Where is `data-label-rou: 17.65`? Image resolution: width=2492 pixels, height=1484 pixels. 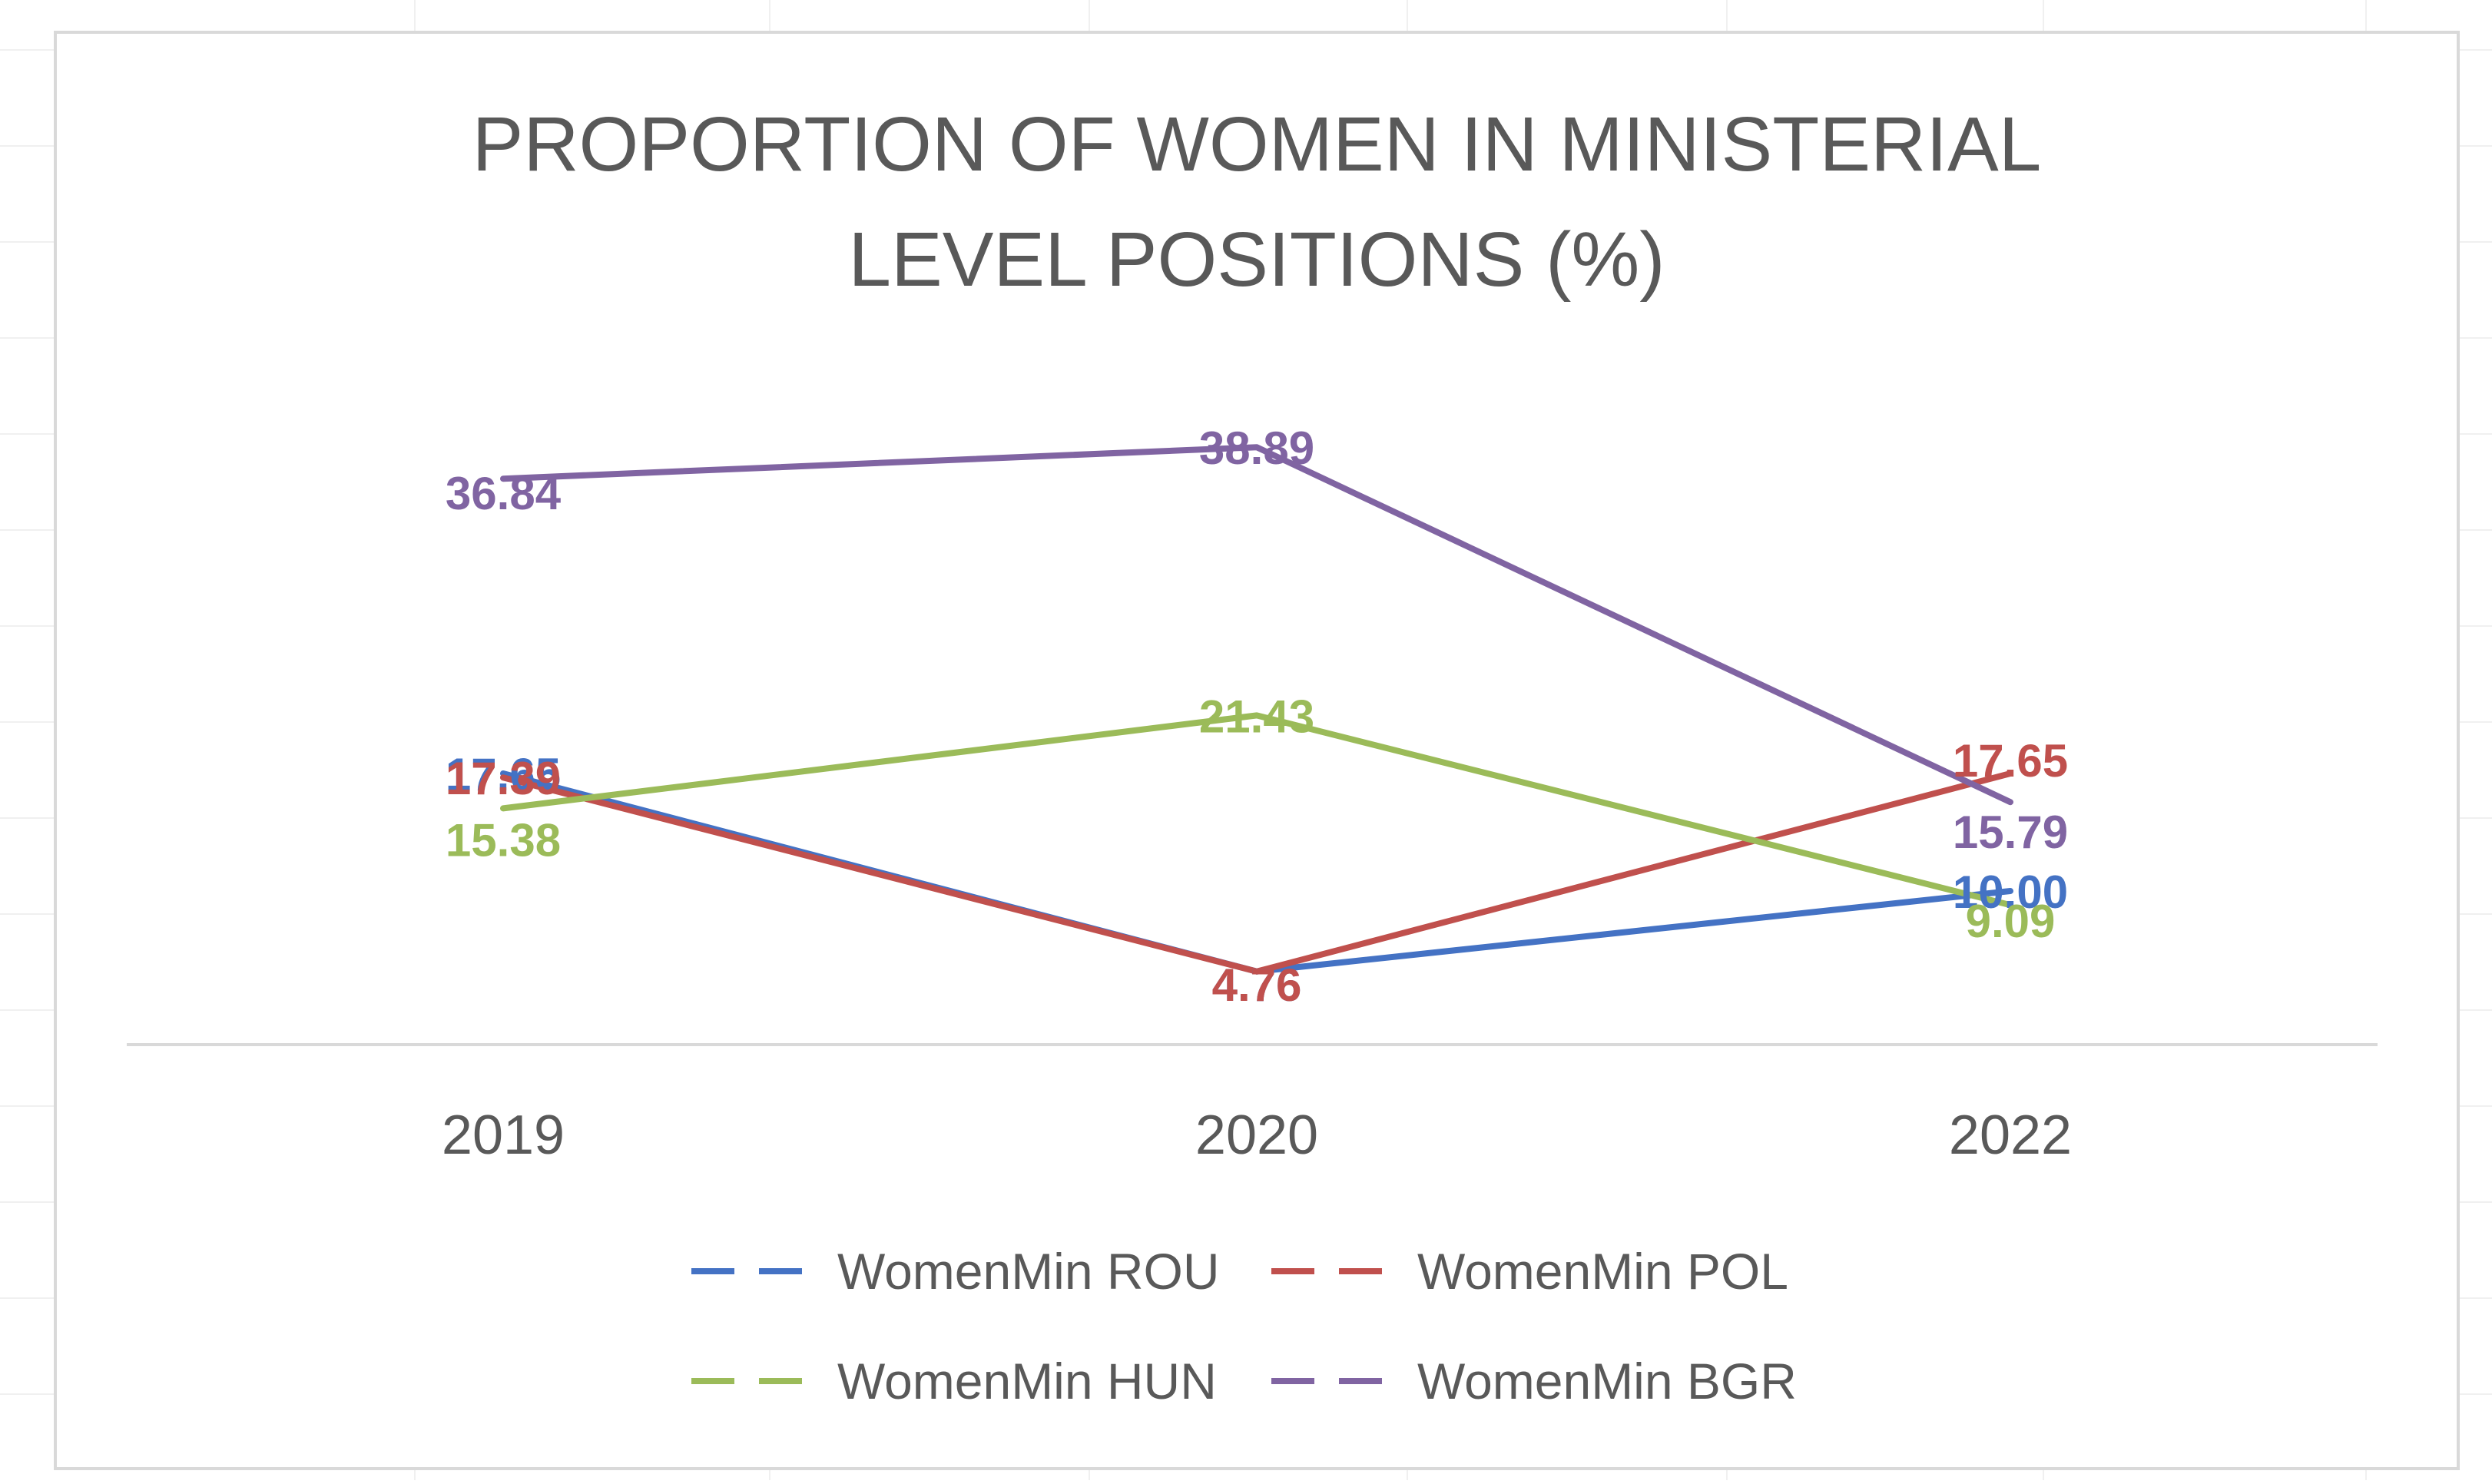
data-label-rou: 17.65 is located at coordinates (503, 774).